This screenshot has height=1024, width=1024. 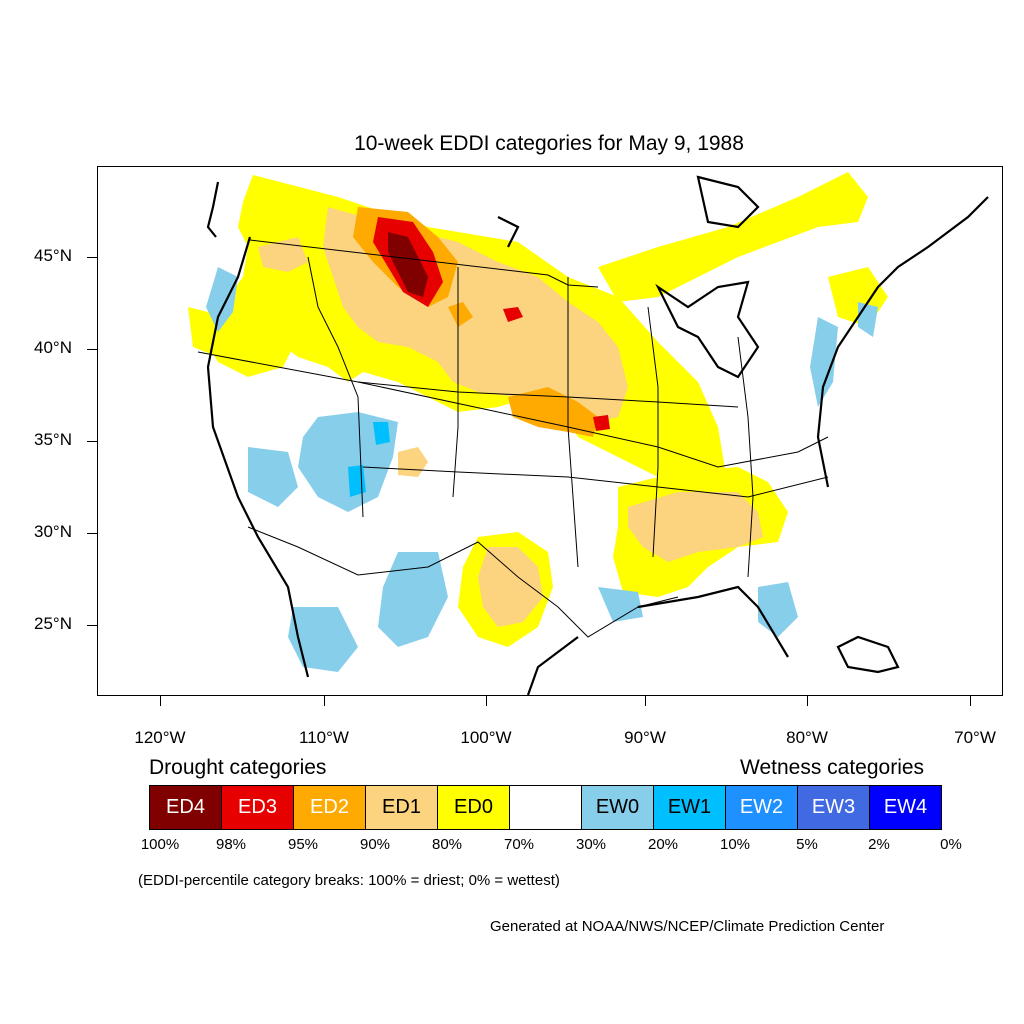 What do you see at coordinates (689, 807) in the screenshot?
I see `legend-box-ew1: EW1` at bounding box center [689, 807].